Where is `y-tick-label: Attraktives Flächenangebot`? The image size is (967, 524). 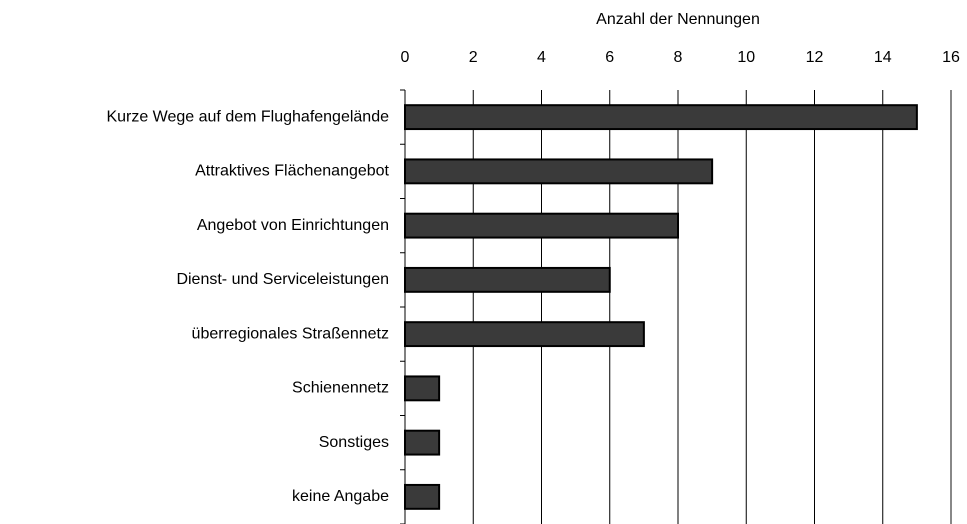 y-tick-label: Attraktives Flächenangebot is located at coordinates (292, 171).